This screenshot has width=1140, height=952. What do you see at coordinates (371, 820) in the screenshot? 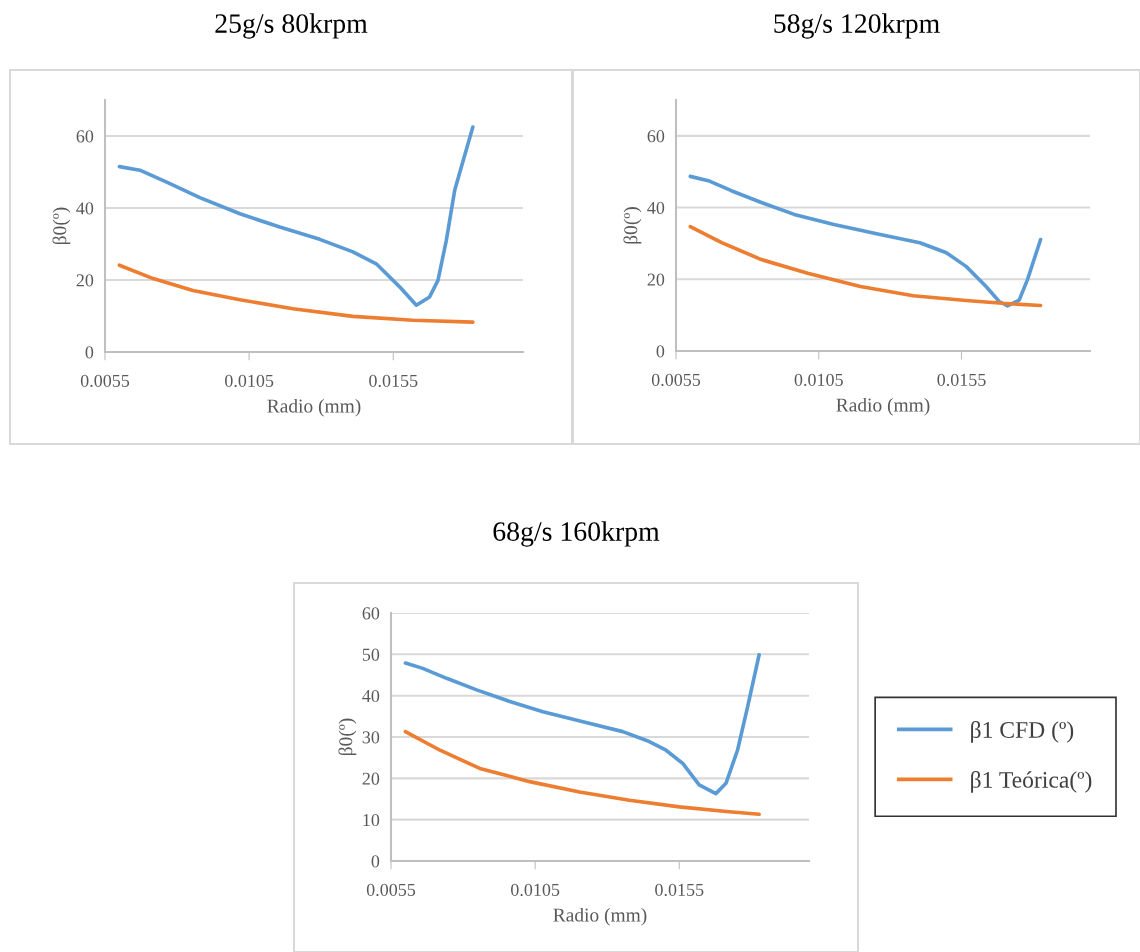
I see `y-tick-label: 10` at bounding box center [371, 820].